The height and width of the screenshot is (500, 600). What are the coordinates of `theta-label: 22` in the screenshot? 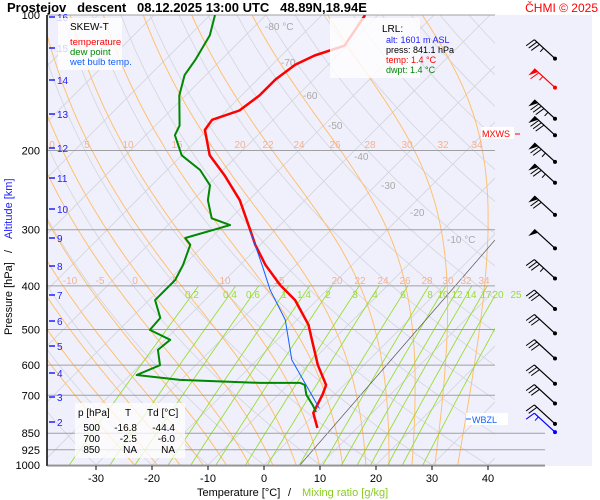 It's located at (268, 145).